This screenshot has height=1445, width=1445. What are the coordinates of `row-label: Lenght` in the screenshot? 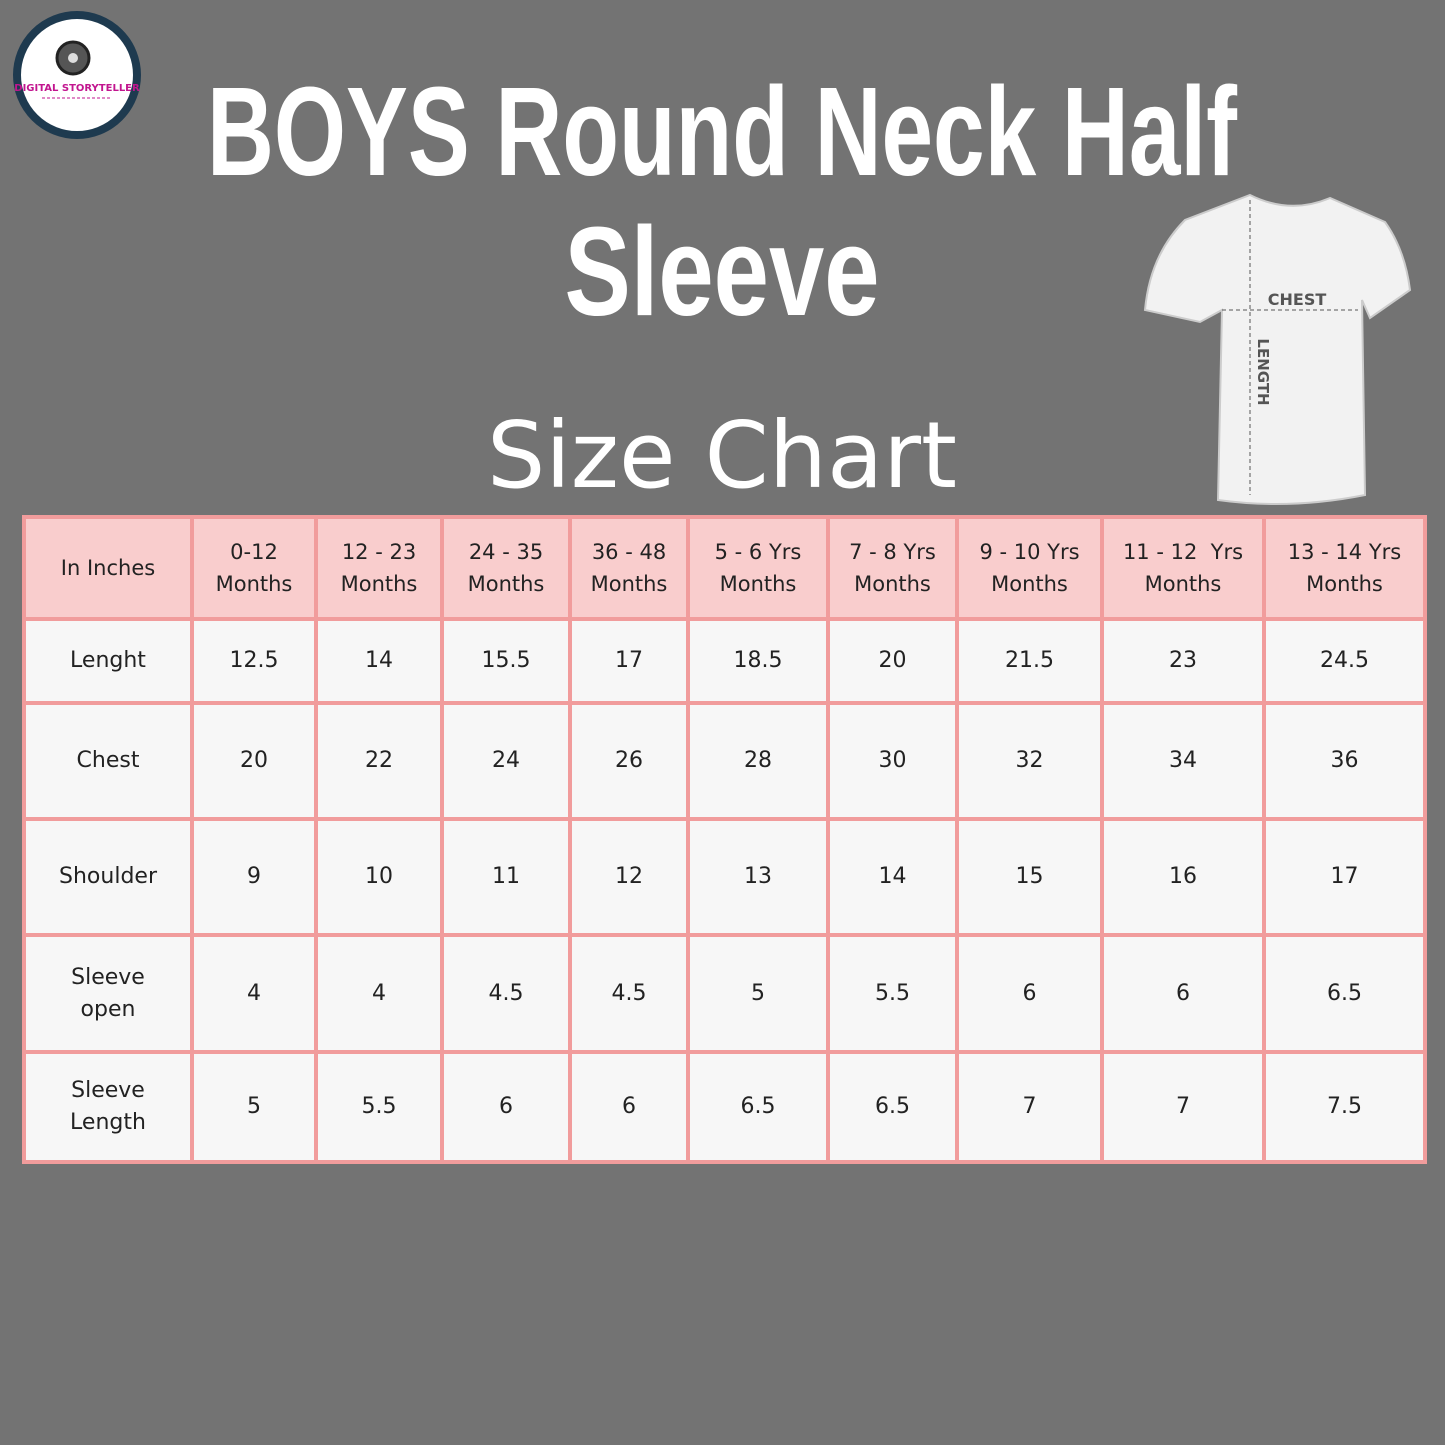 It's located at (108, 661).